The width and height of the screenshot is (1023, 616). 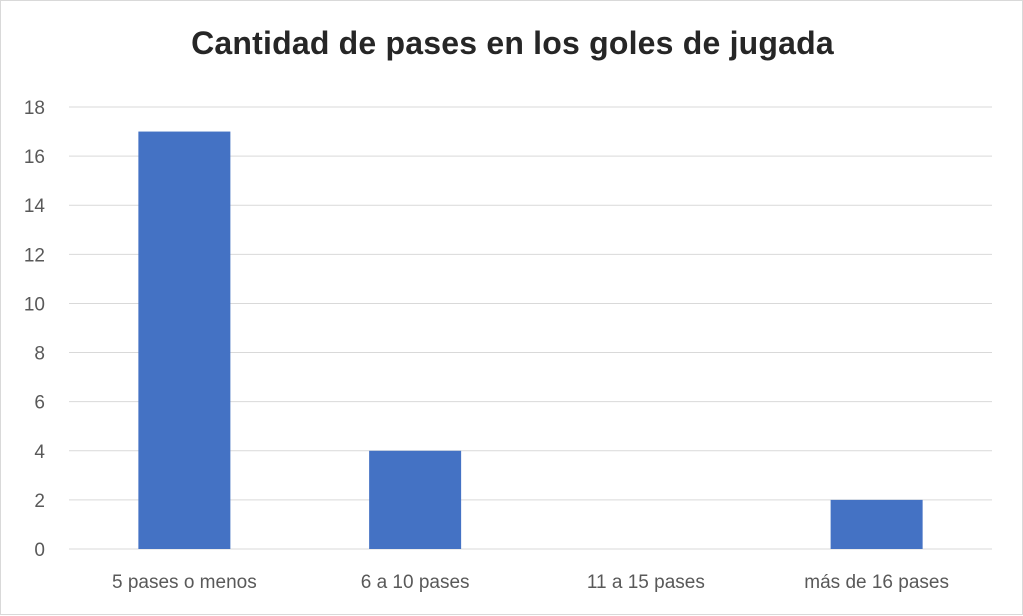 What do you see at coordinates (39, 452) in the screenshot?
I see `y-tick-label: 4` at bounding box center [39, 452].